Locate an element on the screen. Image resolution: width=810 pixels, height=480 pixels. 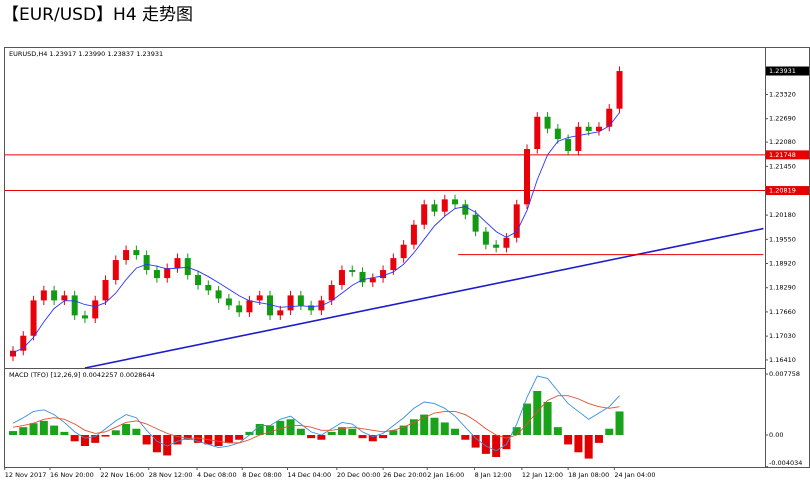
current-price-bg is located at coordinates (787, 71).